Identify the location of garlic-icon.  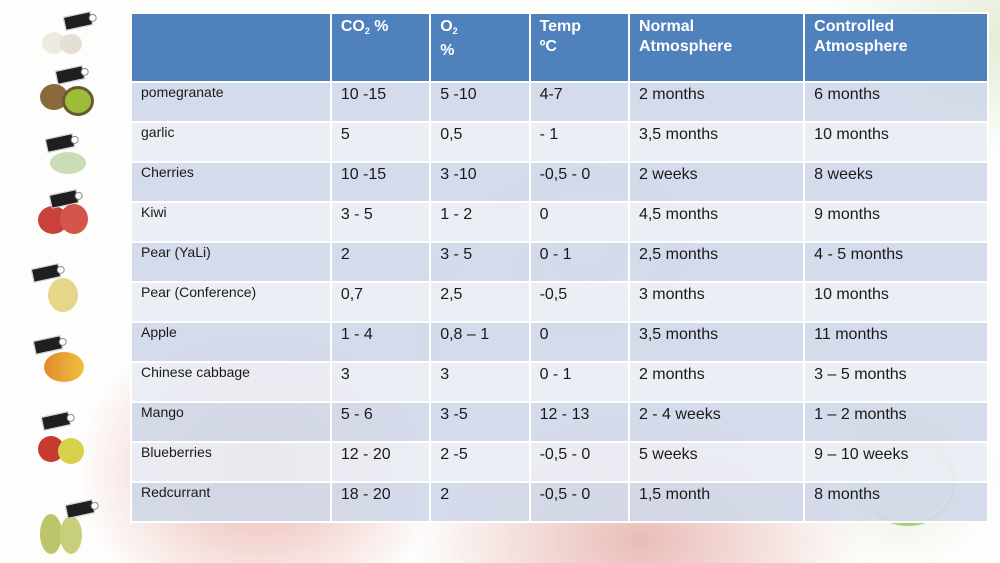
(66, 33).